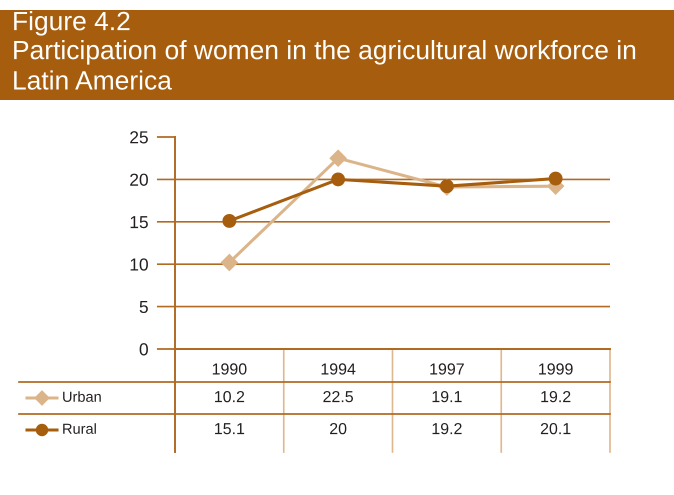 The height and width of the screenshot is (495, 674). Describe the element at coordinates (144, 349) in the screenshot. I see `y-tick-label: 0` at that location.